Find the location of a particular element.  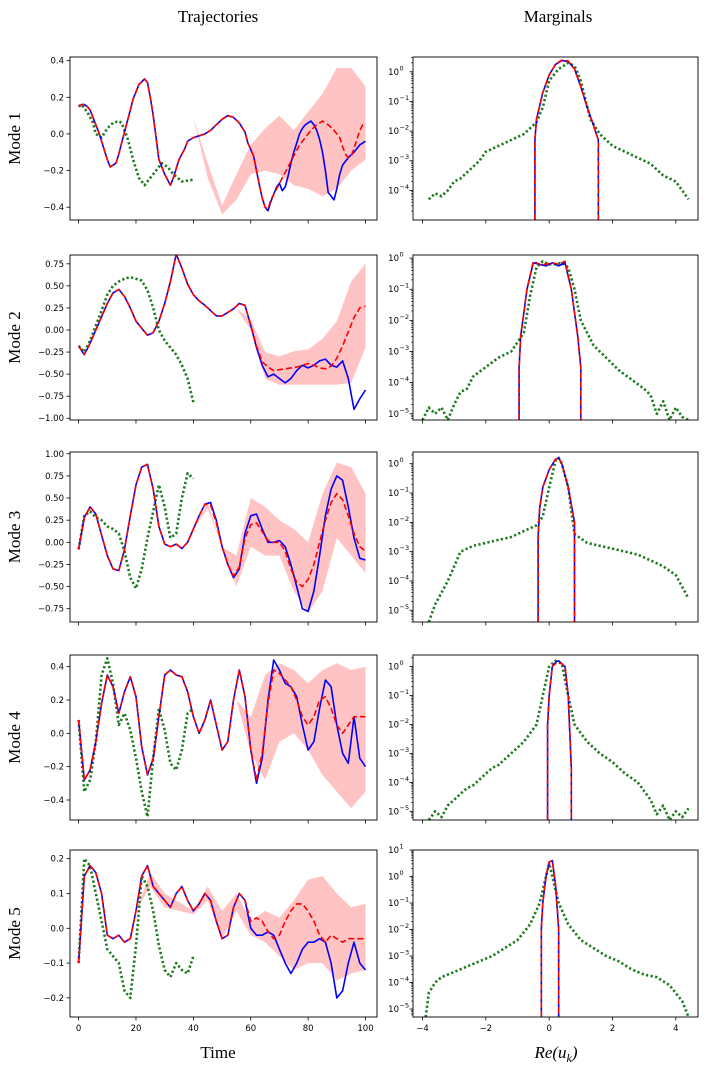

right-x-axis-label: Re(uk) is located at coordinates (555, 1054).